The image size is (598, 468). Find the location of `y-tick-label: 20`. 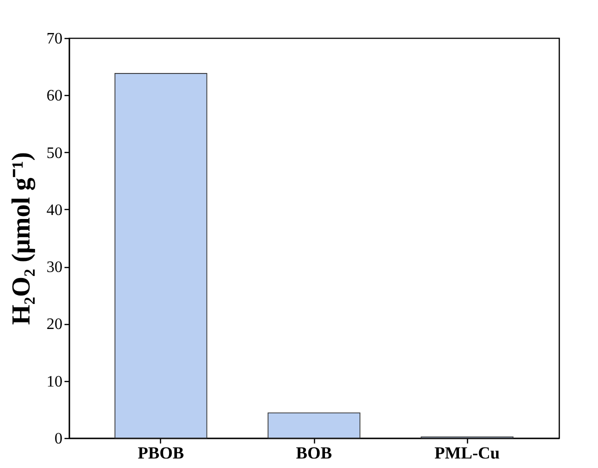

y-tick-label: 20 is located at coordinates (54, 325).